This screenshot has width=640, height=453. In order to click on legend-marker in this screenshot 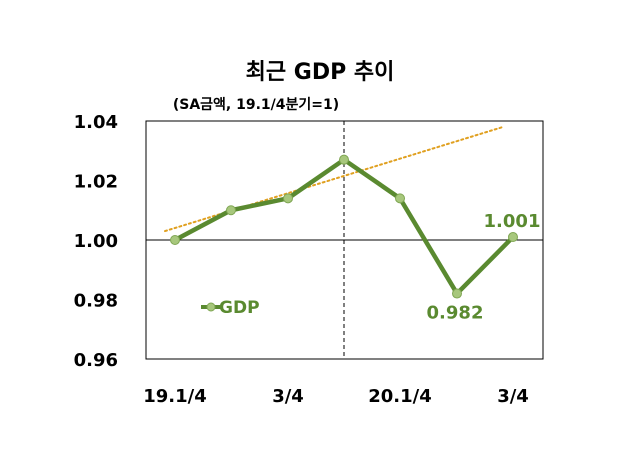, I will do `click(211, 307)`.